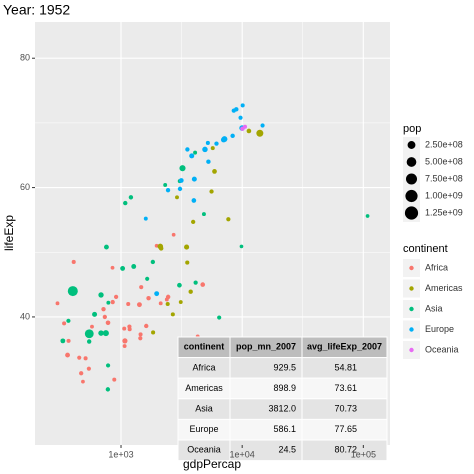  Describe the element at coordinates (436, 267) in the screenshot. I see `legend-label: Africa` at that location.